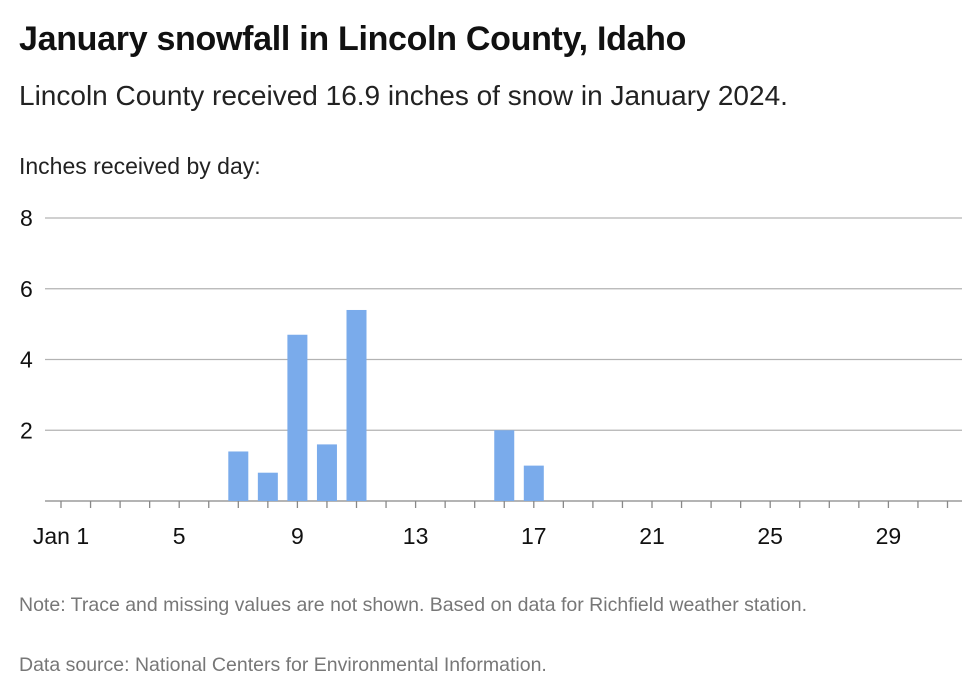 Image resolution: width=980 pixels, height=699 pixels. I want to click on y-axis-label: Inches received by day:, so click(140, 166).